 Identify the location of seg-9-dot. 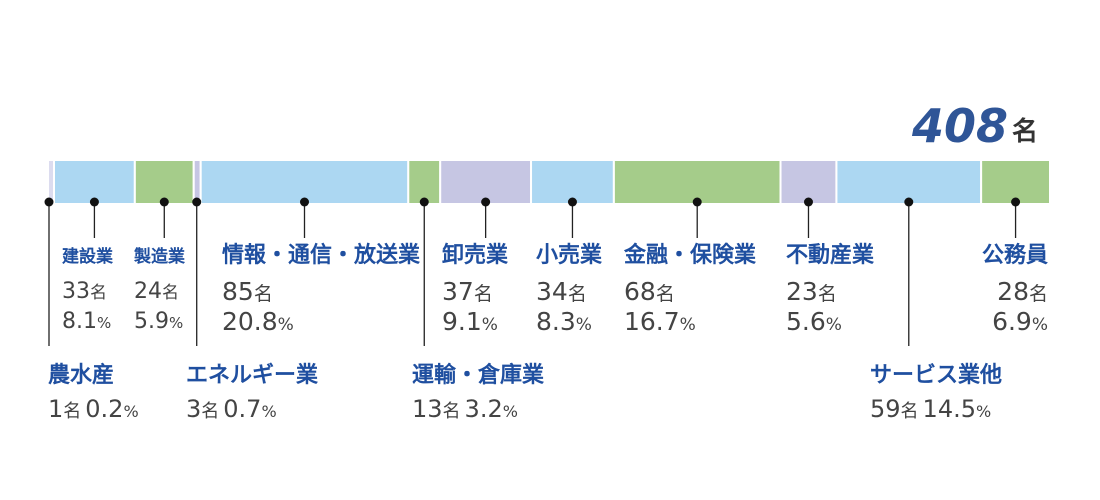
(808, 202).